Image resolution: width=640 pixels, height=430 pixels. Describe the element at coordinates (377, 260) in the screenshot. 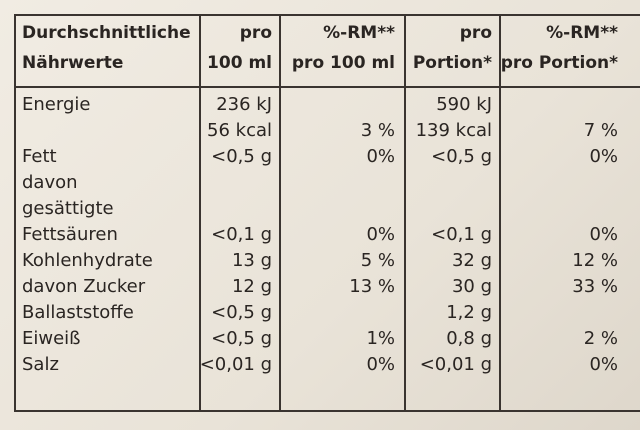

I see `nutrient-value: 5 %` at that location.